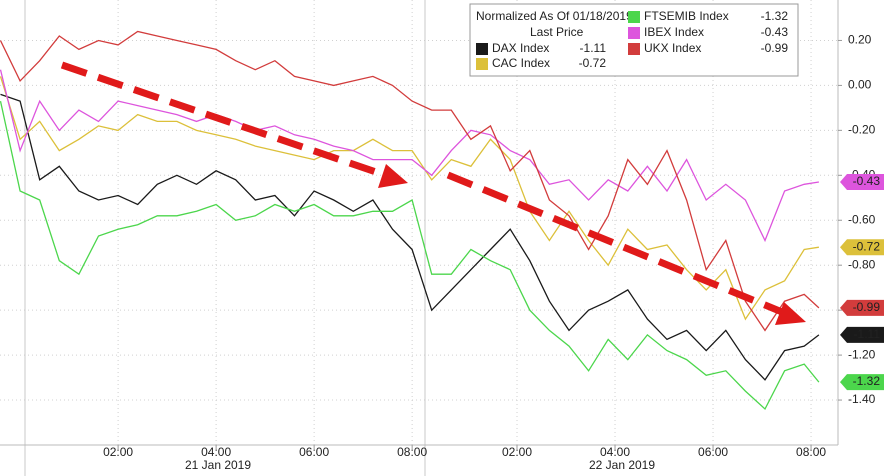 Image resolution: width=890 pixels, height=476 pixels. Describe the element at coordinates (867, 181) in the screenshot. I see `last-value-label: -0.43` at that location.